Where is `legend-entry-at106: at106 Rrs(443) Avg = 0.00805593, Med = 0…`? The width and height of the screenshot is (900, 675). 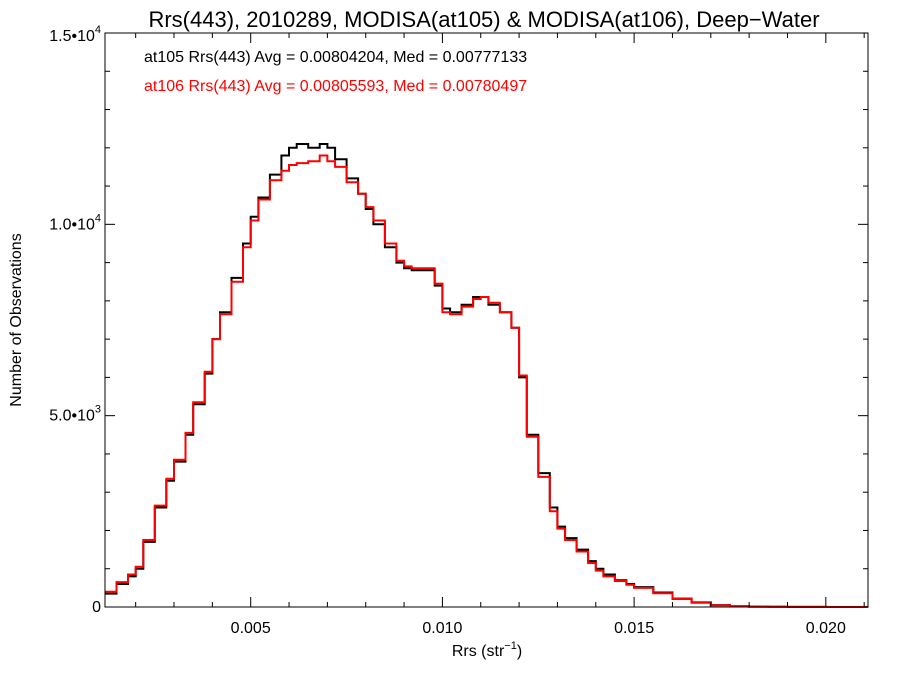
legend-entry-at106: at106 Rrs(443) Avg = 0.00805593, Med = 0… is located at coordinates (335, 86).